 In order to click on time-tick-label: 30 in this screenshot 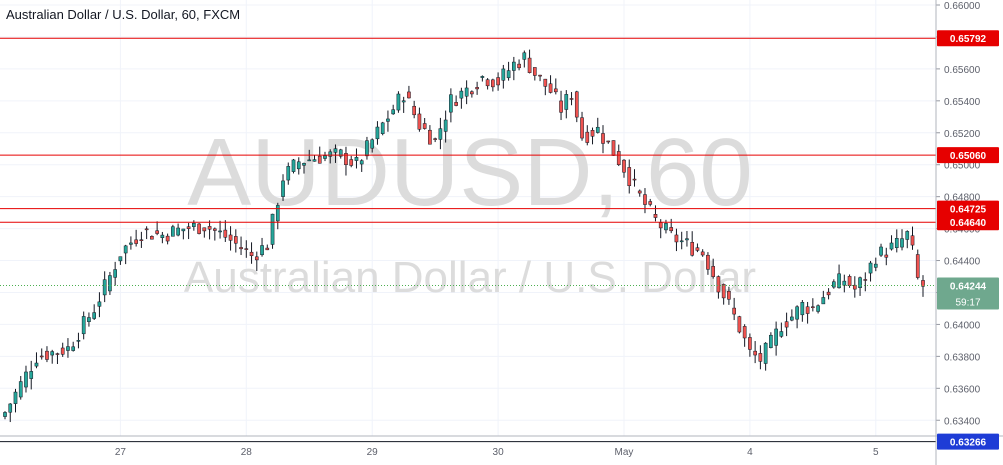, I will do `click(499, 452)`.